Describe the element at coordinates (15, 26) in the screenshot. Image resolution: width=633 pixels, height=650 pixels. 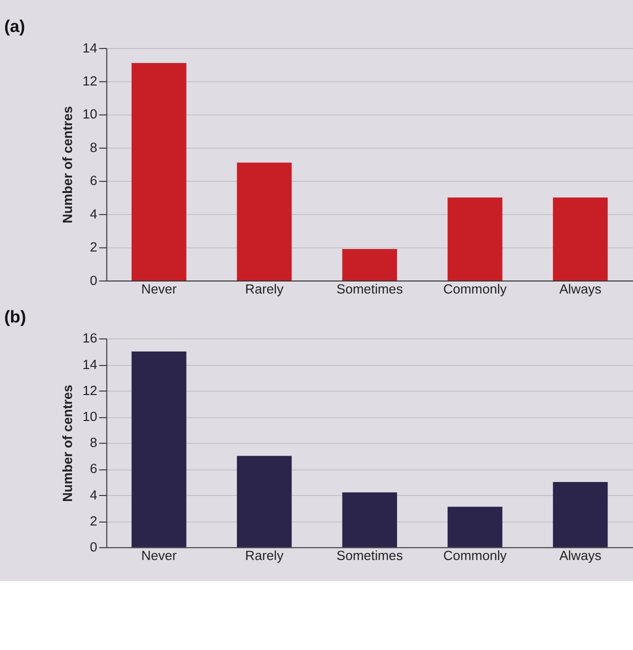
I see `chart-title: (a)` at that location.